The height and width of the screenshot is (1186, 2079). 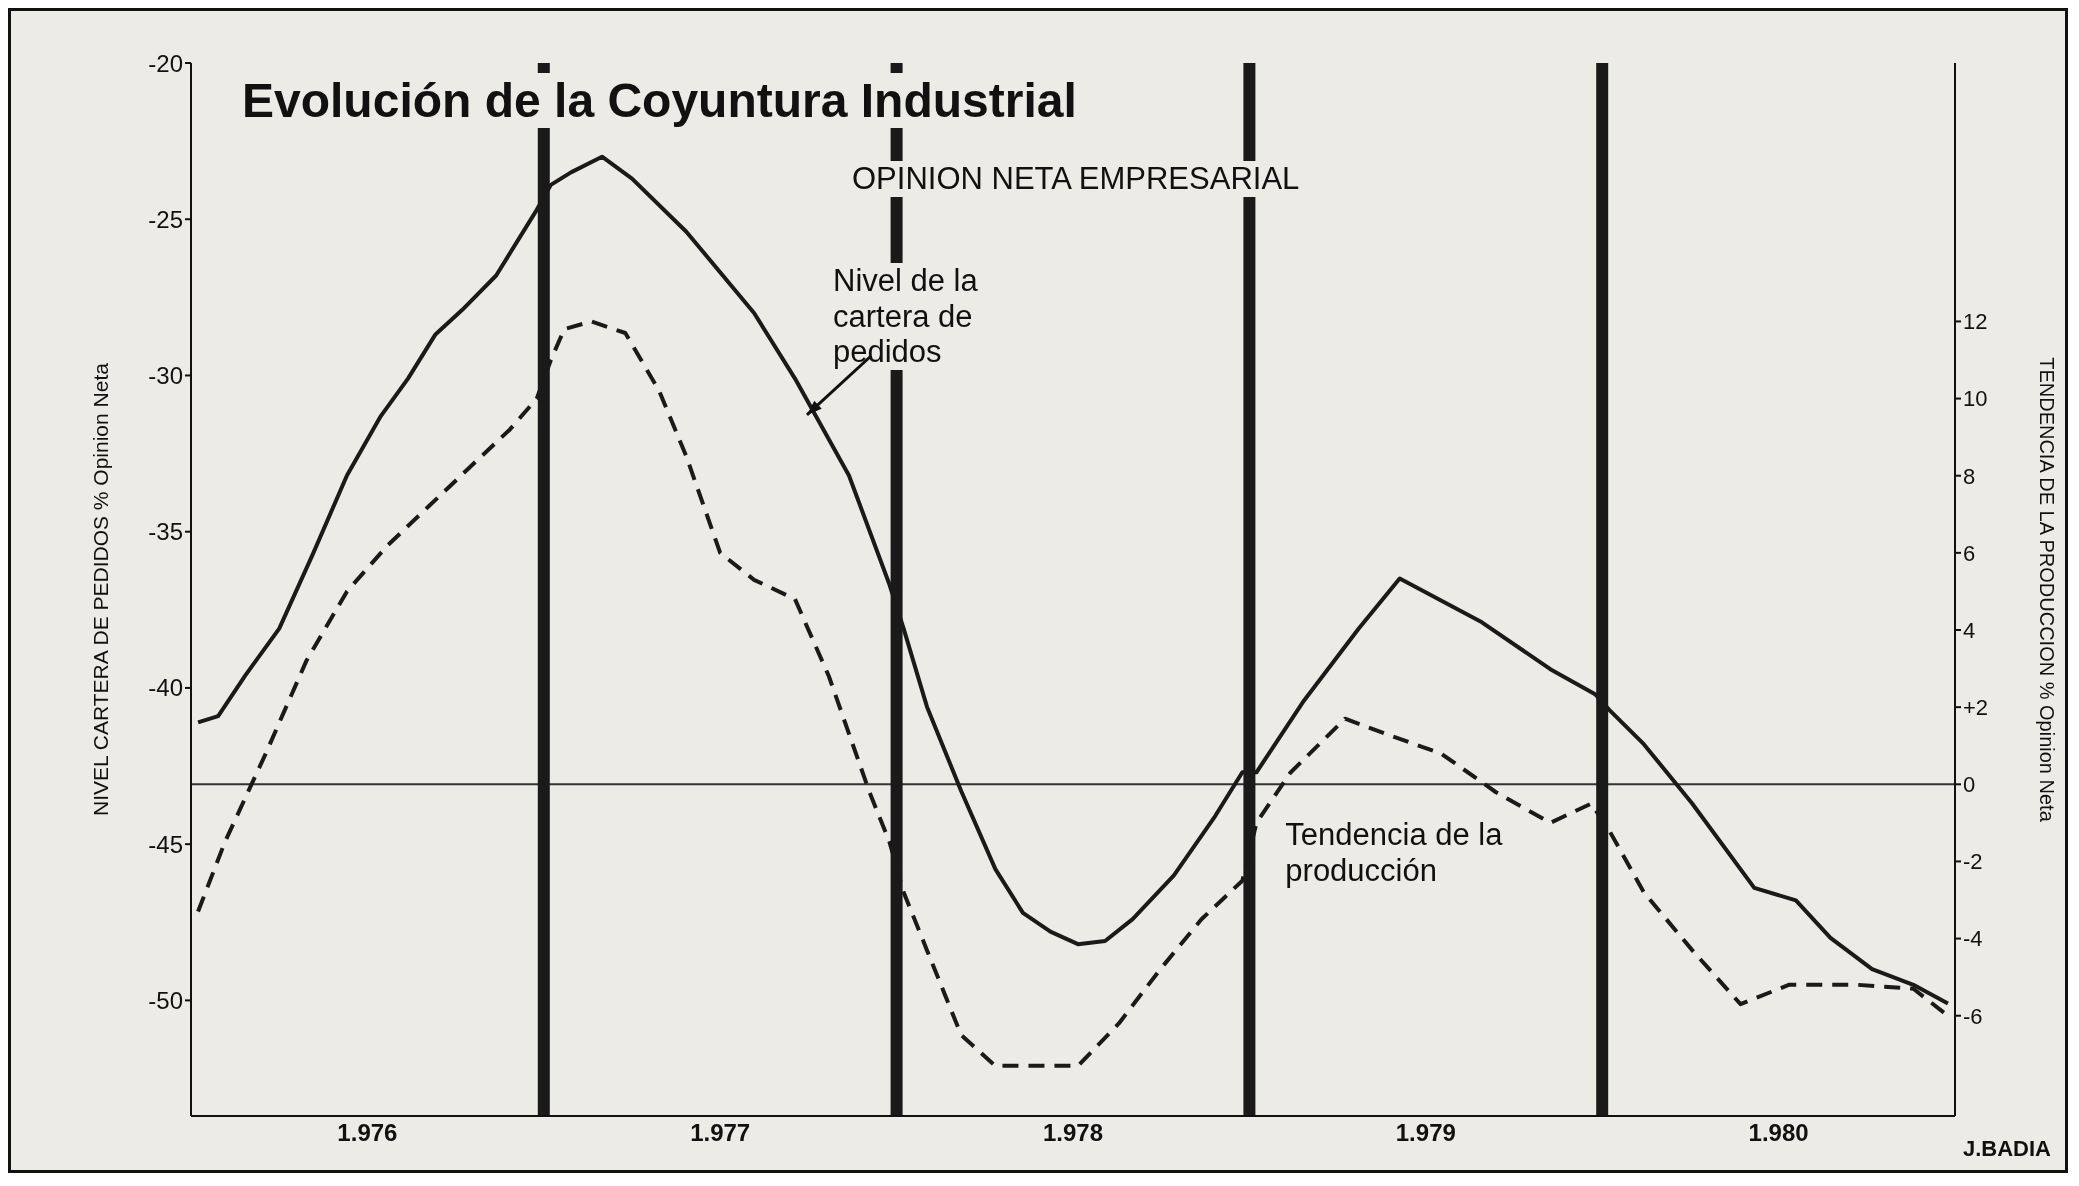 I want to click on y2-tick-label: 10, so click(x=1975, y=399).